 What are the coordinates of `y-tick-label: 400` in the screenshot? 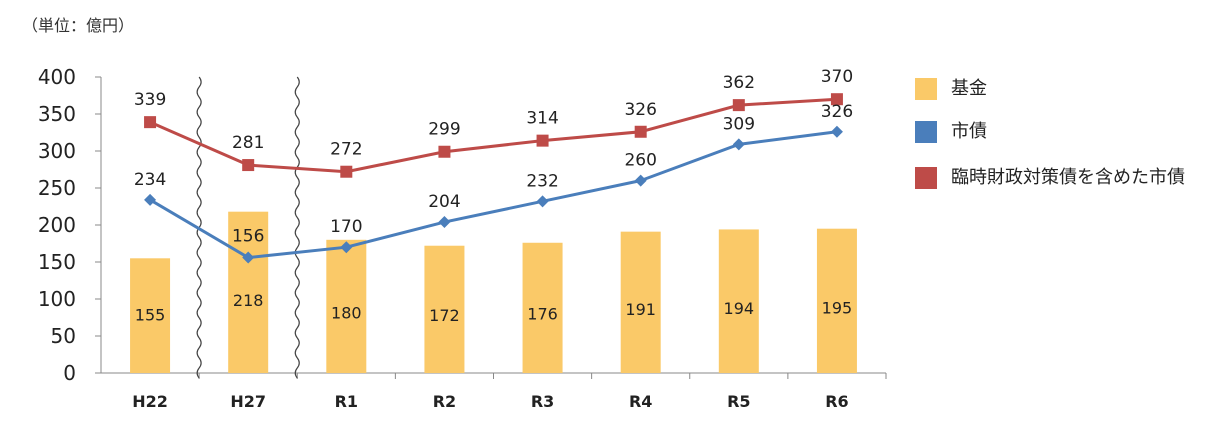 It's located at (57, 77).